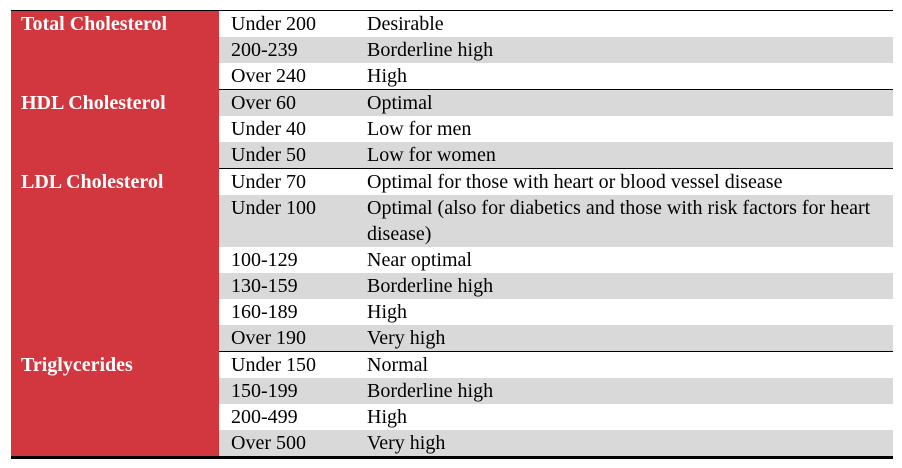  Describe the element at coordinates (419, 260) in the screenshot. I see `meaning-cell: Near optimal` at that location.